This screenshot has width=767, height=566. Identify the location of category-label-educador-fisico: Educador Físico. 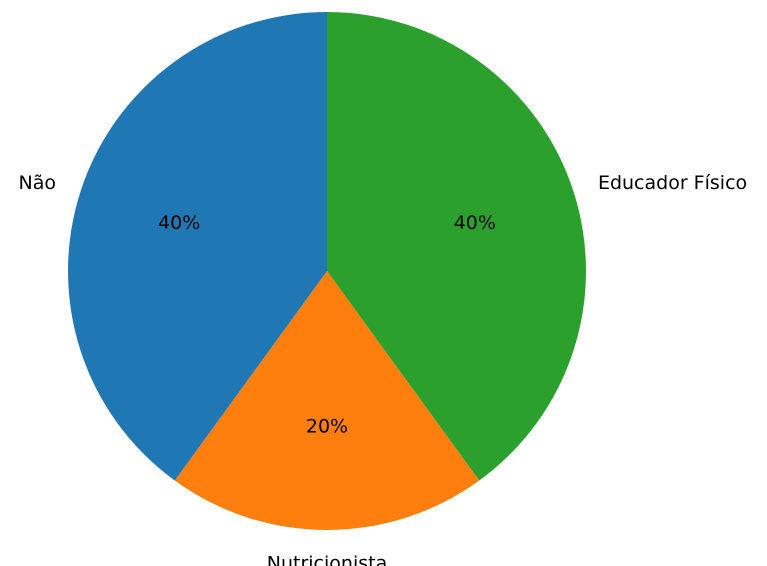
(672, 183).